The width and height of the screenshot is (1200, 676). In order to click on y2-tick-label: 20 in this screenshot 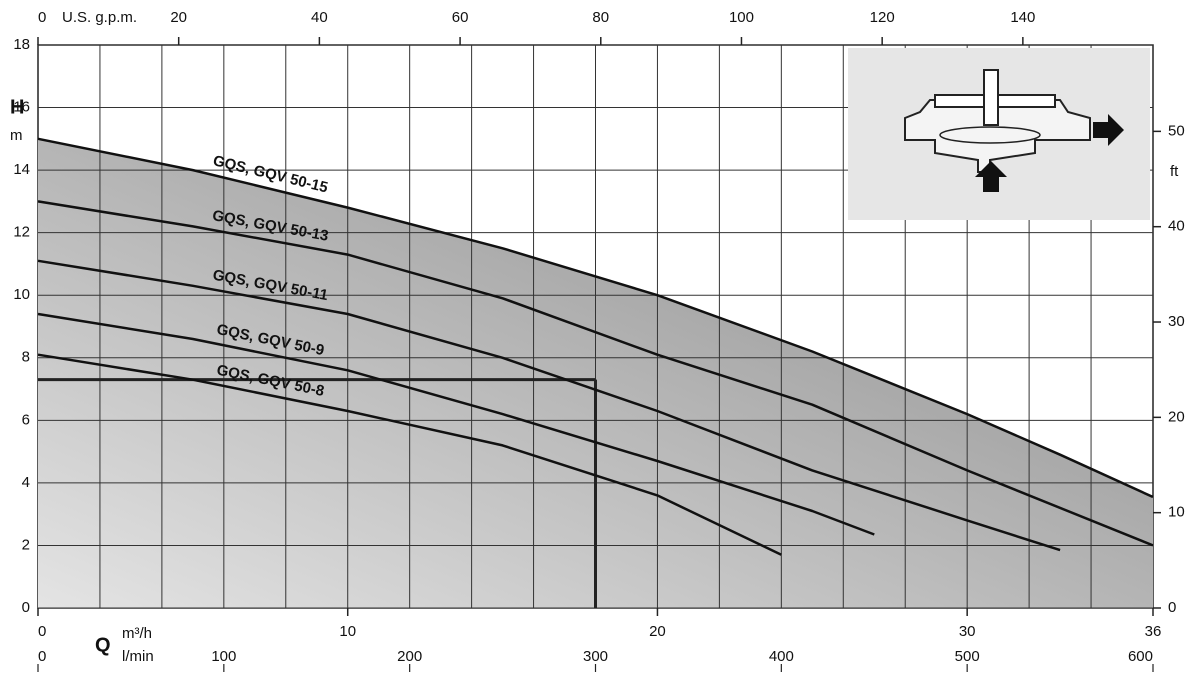, I will do `click(1176, 416)`.